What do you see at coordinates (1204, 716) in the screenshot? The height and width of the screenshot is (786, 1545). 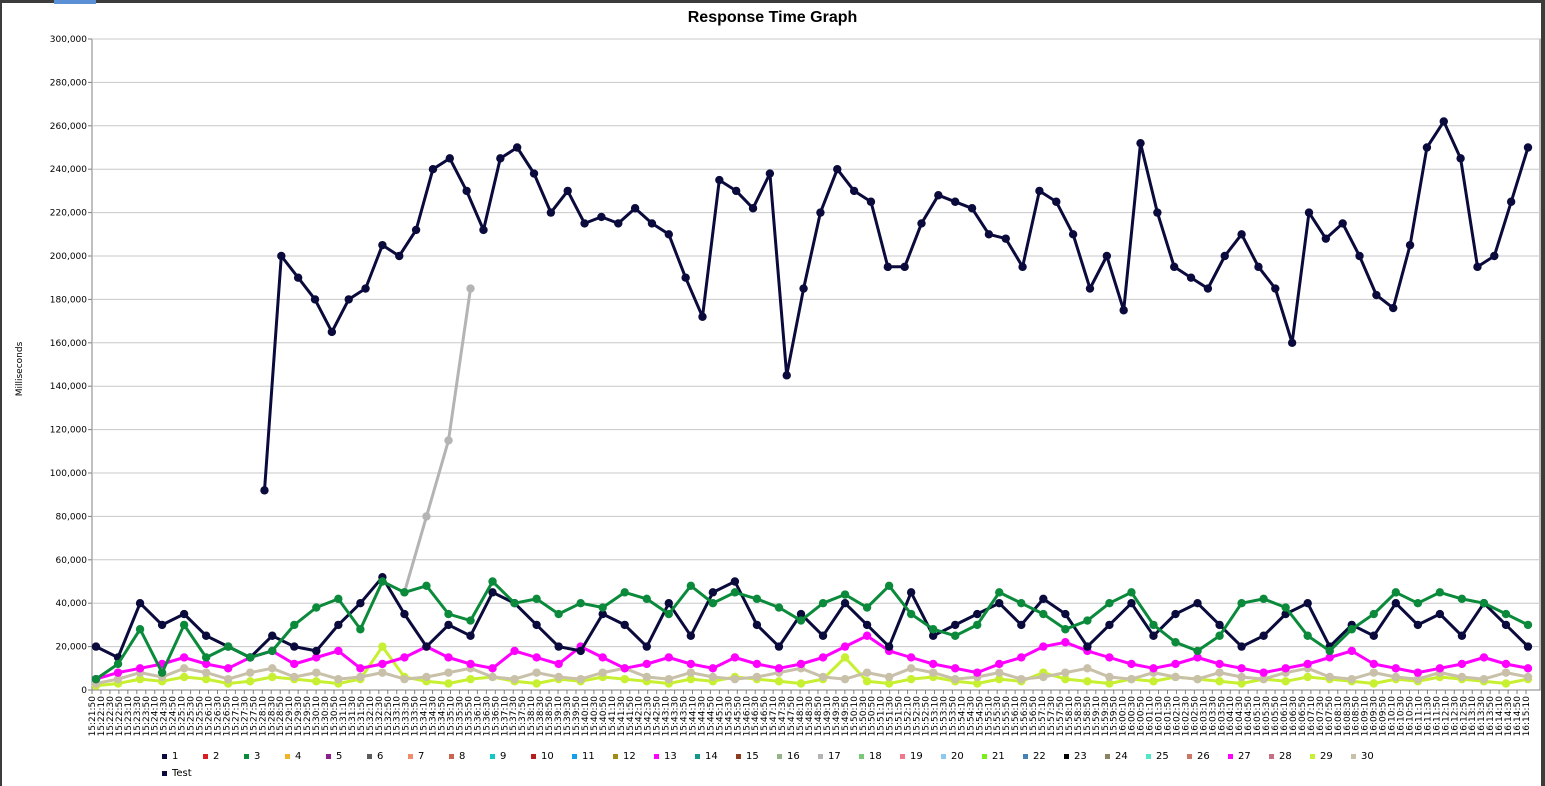 I see `x-tick-label: 16:03:10` at bounding box center [1204, 716].